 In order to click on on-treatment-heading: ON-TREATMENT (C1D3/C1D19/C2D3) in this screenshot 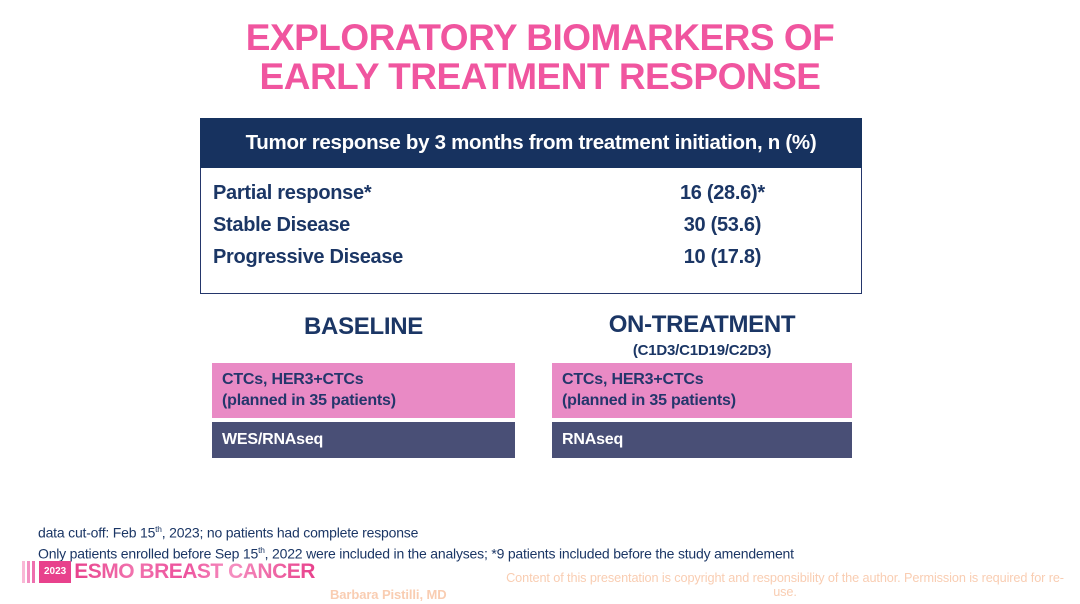, I will do `click(702, 335)`.